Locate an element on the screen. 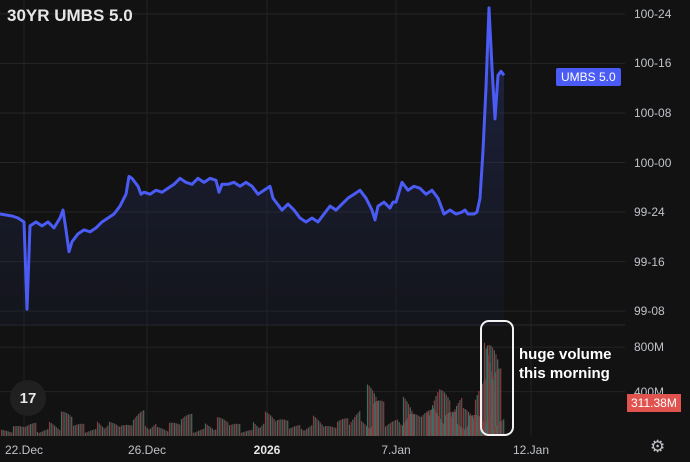 The image size is (690, 462). price-tick-label: 100-24 is located at coordinates (653, 13).